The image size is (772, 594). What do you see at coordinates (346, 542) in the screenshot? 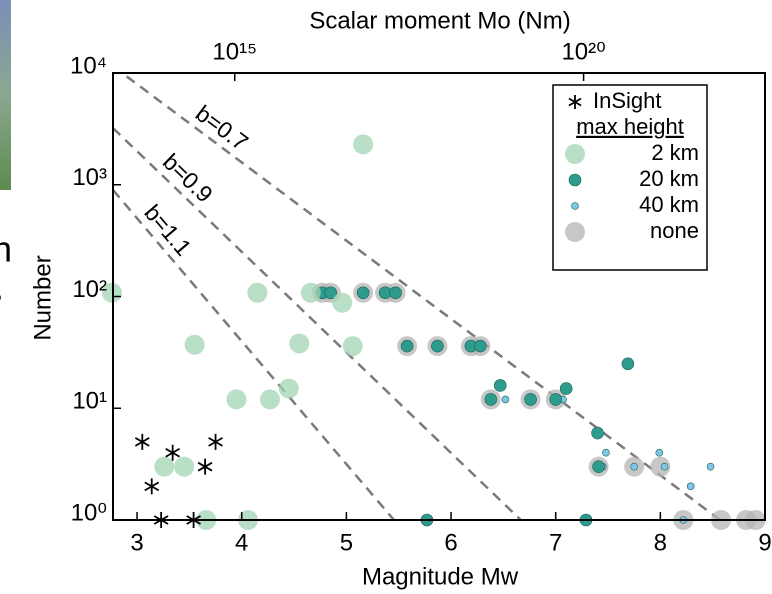
I see `x-tick-label: 5` at bounding box center [346, 542].